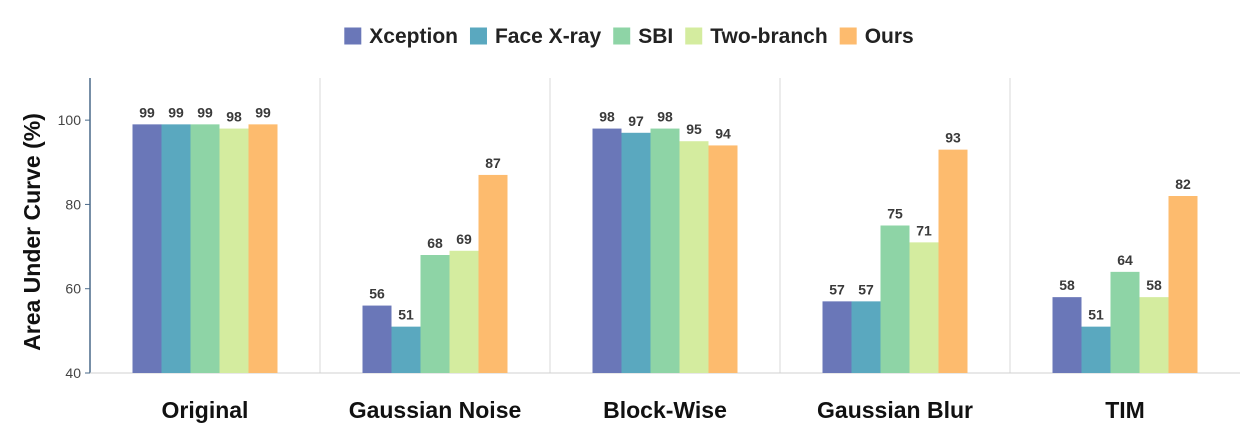 The image size is (1258, 439). I want to click on value-label-face-x-ray-block-wise: 97, so click(636, 121).